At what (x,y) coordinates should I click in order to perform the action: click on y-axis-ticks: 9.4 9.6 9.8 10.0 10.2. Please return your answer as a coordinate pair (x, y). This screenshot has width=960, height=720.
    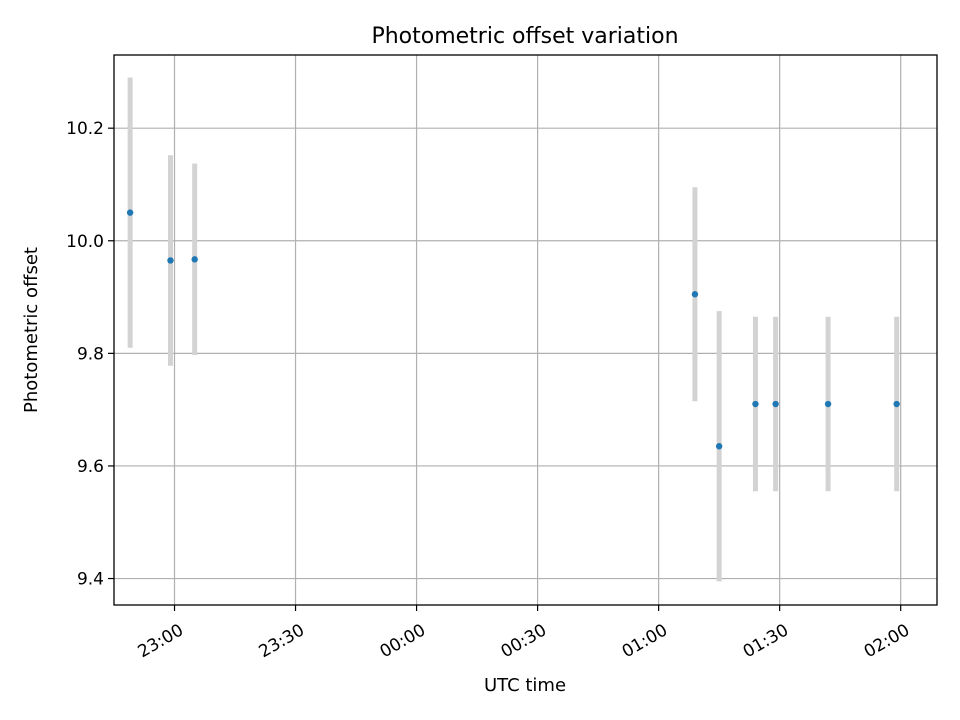
    Looking at the image, I should click on (90, 354).